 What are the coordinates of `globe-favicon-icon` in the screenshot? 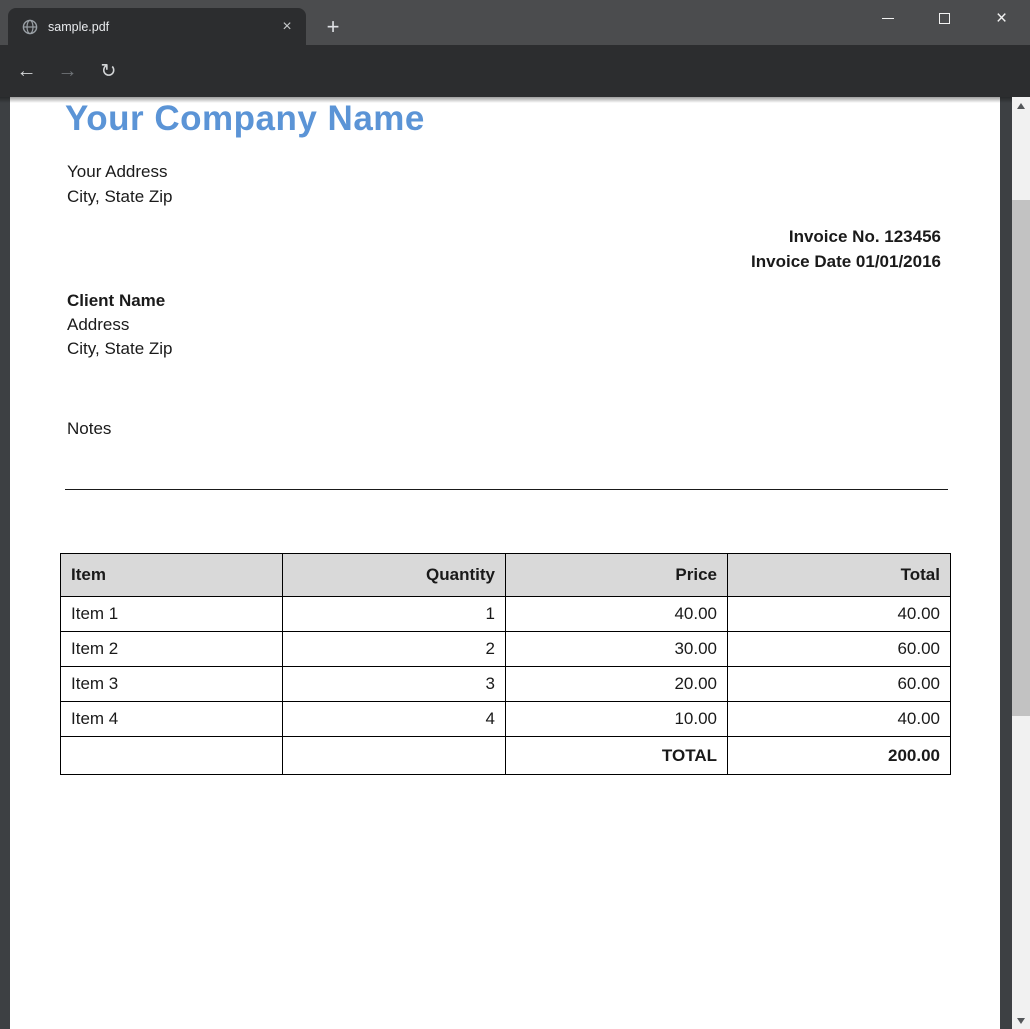 It's located at (30, 26).